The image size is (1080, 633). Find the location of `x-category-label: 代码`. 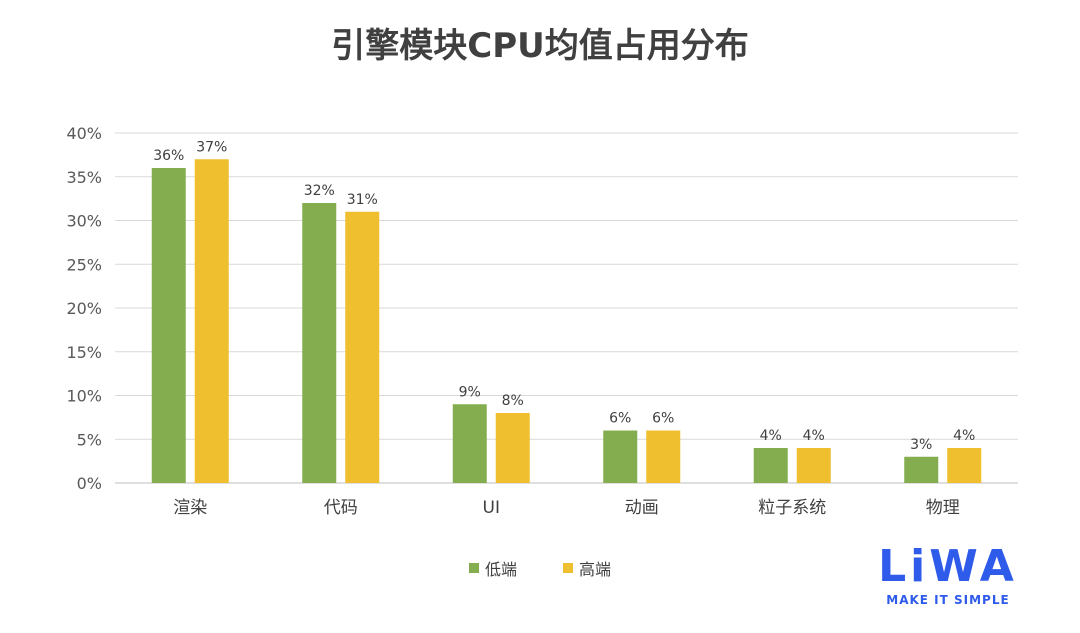

x-category-label: 代码 is located at coordinates (341, 508).